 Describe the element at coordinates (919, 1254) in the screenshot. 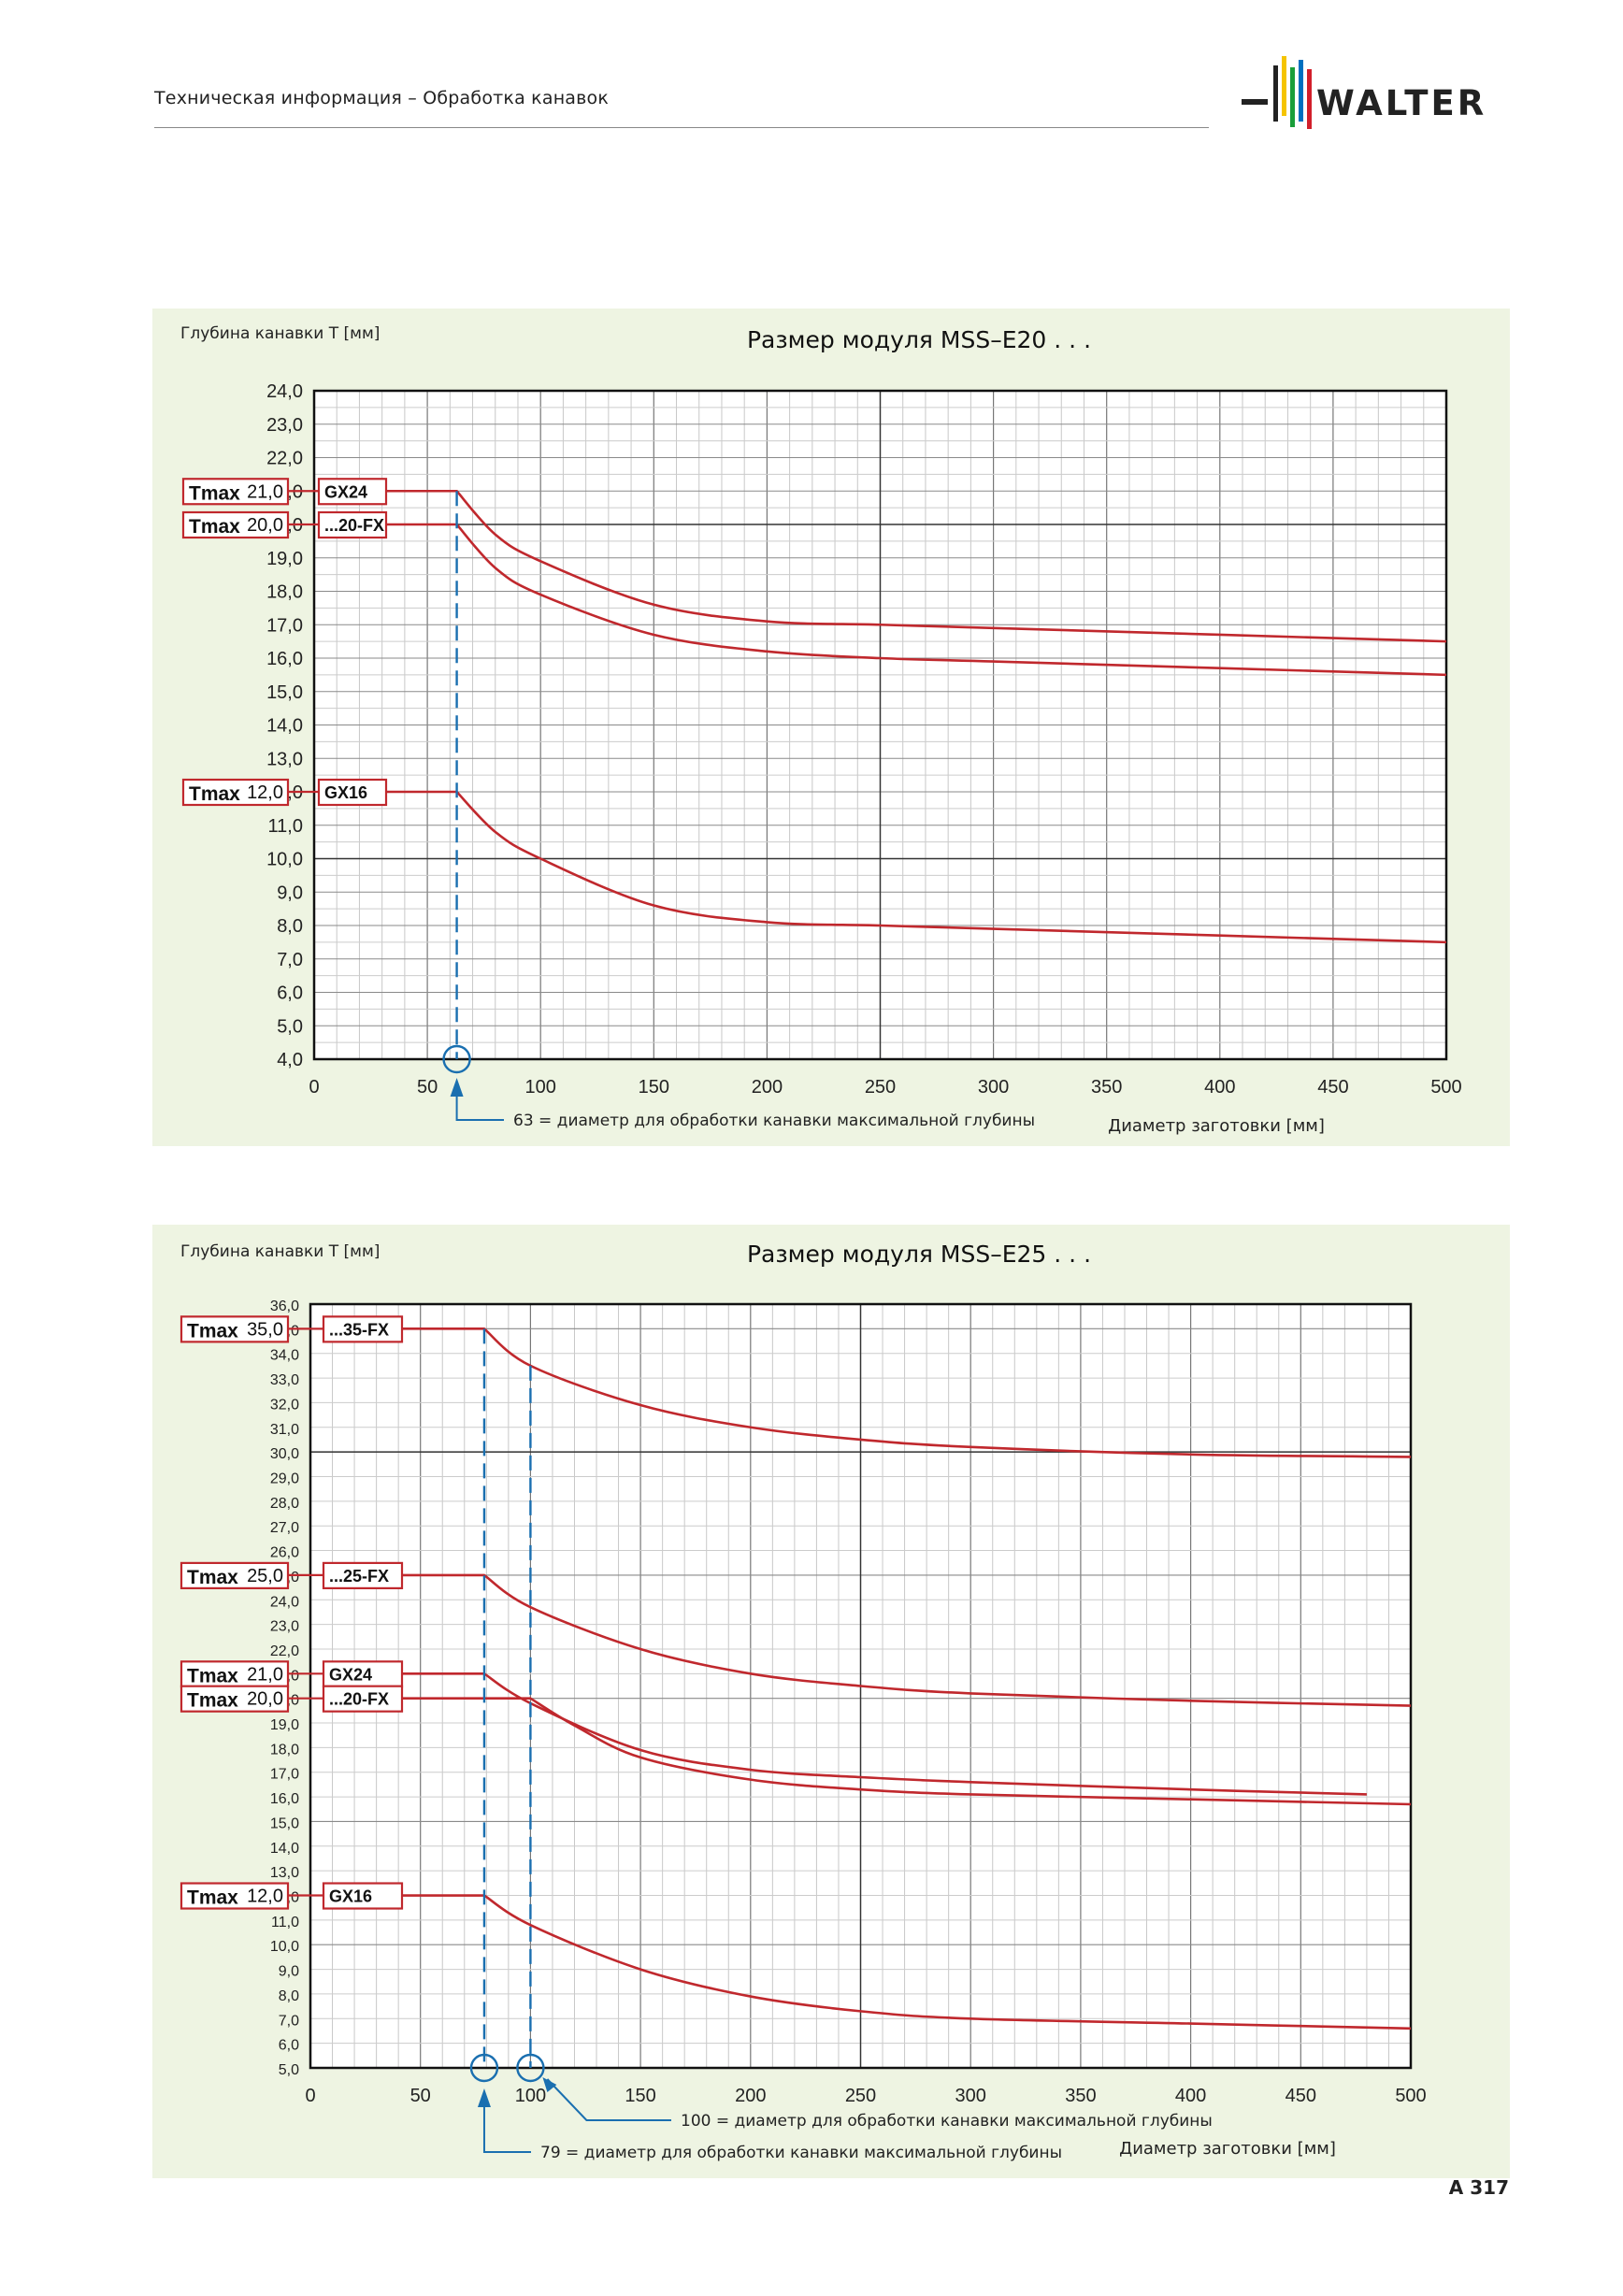

I see `chart-title: Размер модуля MSS–E25 . . .` at that location.